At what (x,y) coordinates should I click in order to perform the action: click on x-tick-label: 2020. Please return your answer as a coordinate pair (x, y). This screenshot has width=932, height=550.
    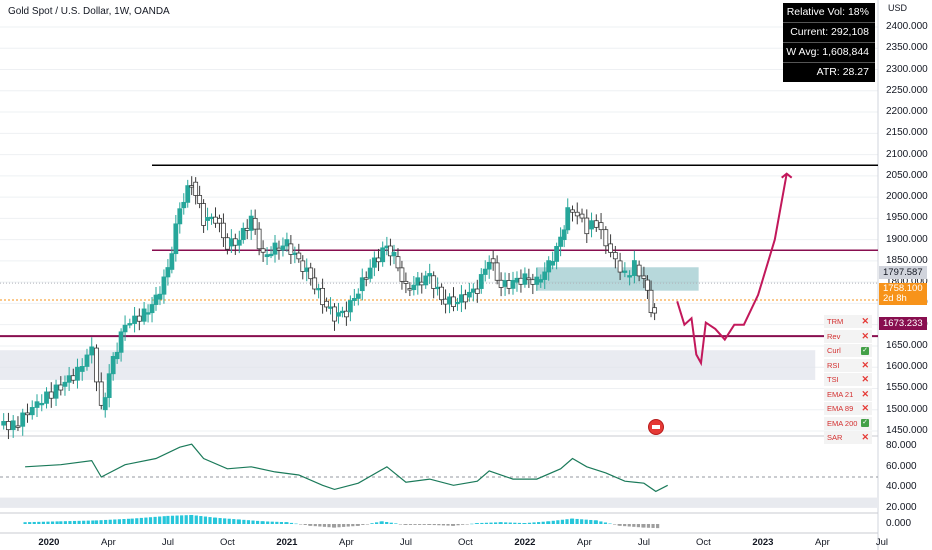
    Looking at the image, I should click on (49, 542).